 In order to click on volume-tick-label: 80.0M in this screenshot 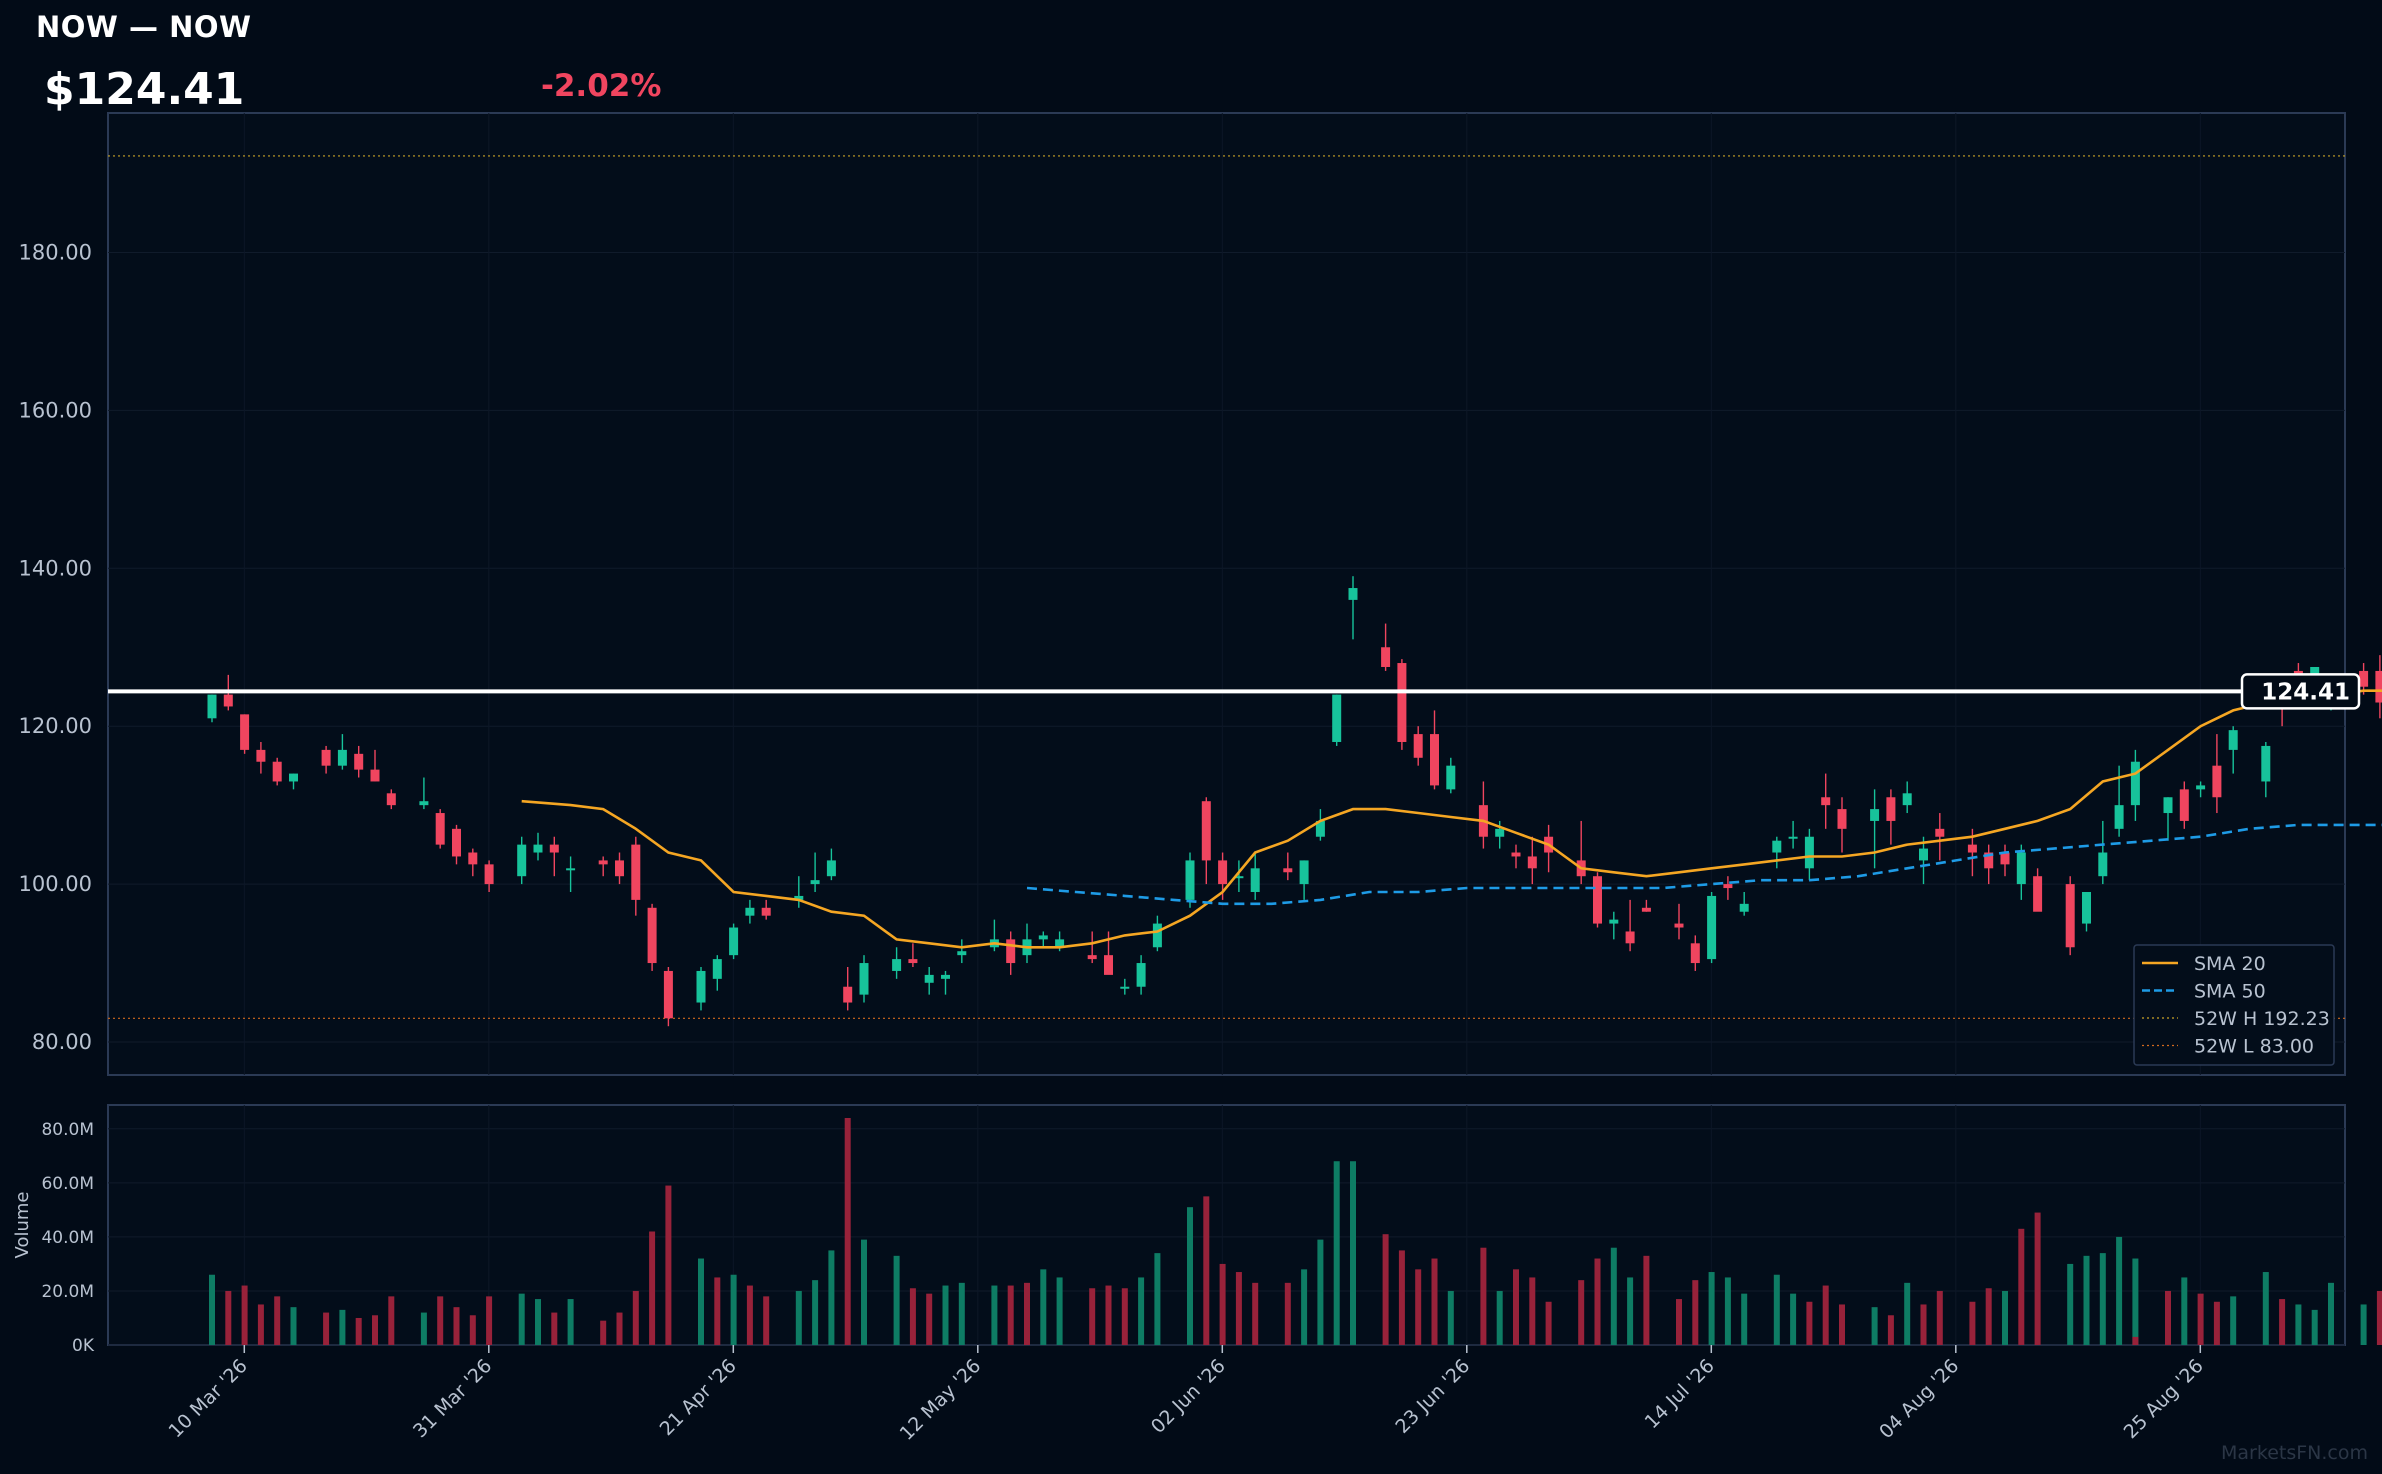, I will do `click(67, 1130)`.